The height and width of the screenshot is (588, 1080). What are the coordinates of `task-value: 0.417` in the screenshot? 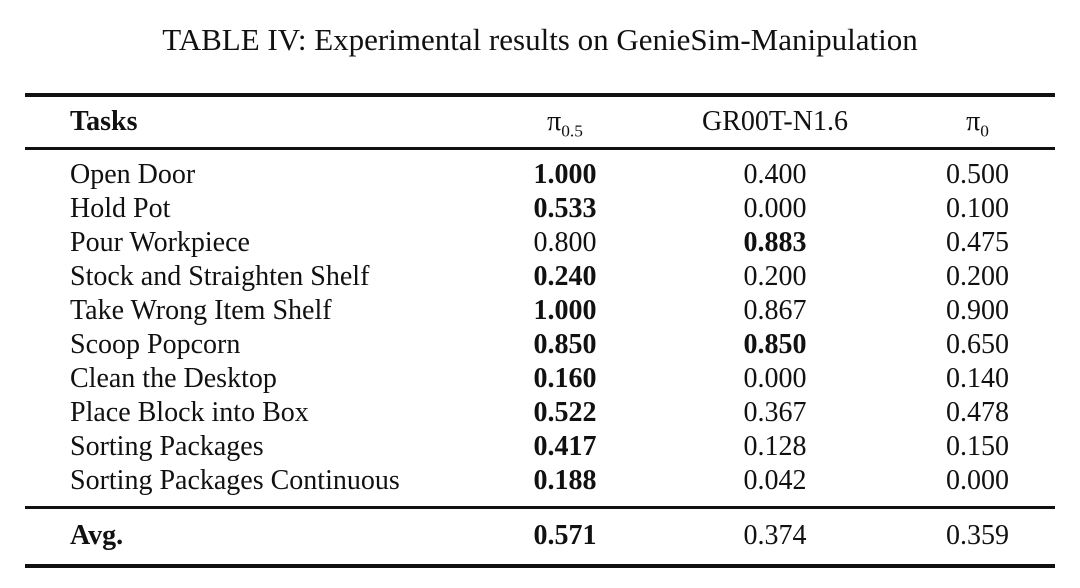 It's located at (565, 446).